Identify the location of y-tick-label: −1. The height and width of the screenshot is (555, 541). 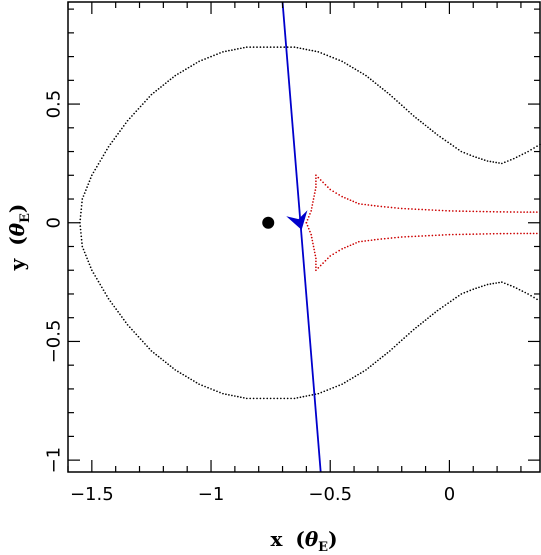
(54, 460).